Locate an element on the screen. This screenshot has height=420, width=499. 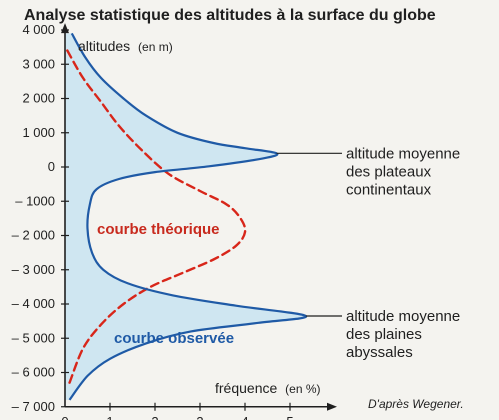
x-tick-label: 5 is located at coordinates (289, 417).